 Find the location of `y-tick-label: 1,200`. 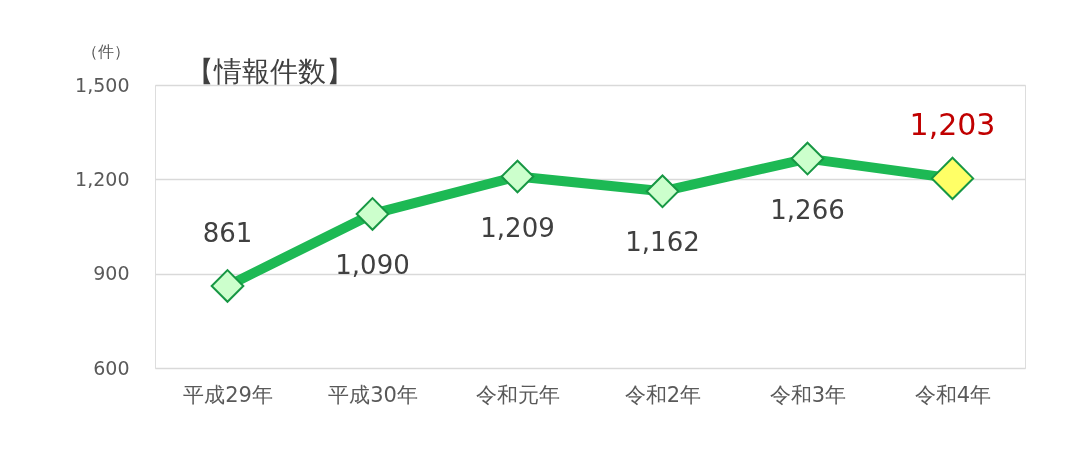

y-tick-label: 1,200 is located at coordinates (102, 178).